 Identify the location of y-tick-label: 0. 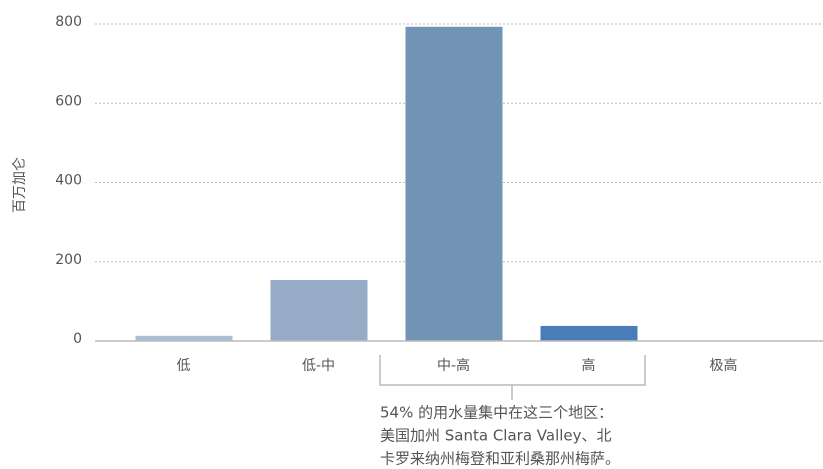
(77, 339).